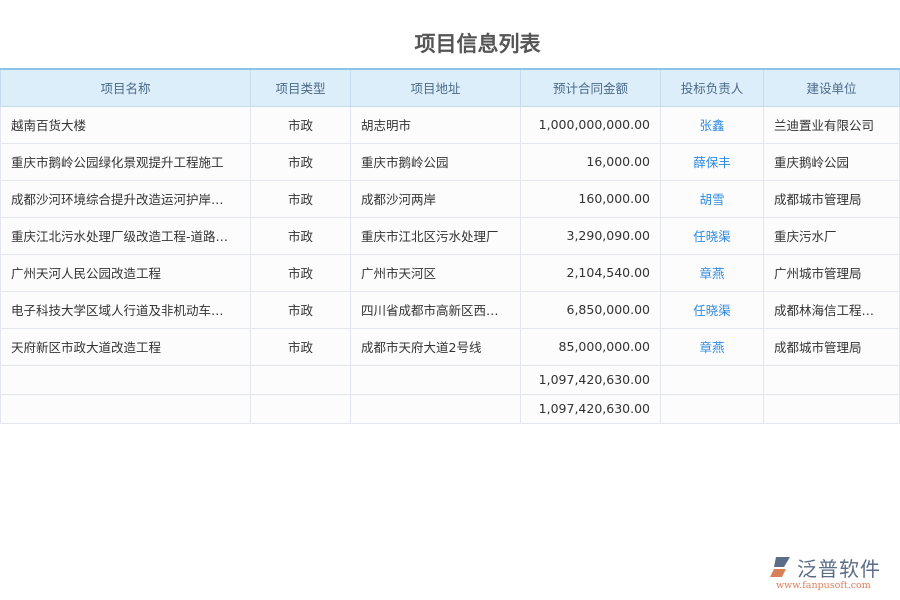 The width and height of the screenshot is (900, 600). What do you see at coordinates (590, 87) in the screenshot?
I see `col-header-amount: 预计合同金额` at bounding box center [590, 87].